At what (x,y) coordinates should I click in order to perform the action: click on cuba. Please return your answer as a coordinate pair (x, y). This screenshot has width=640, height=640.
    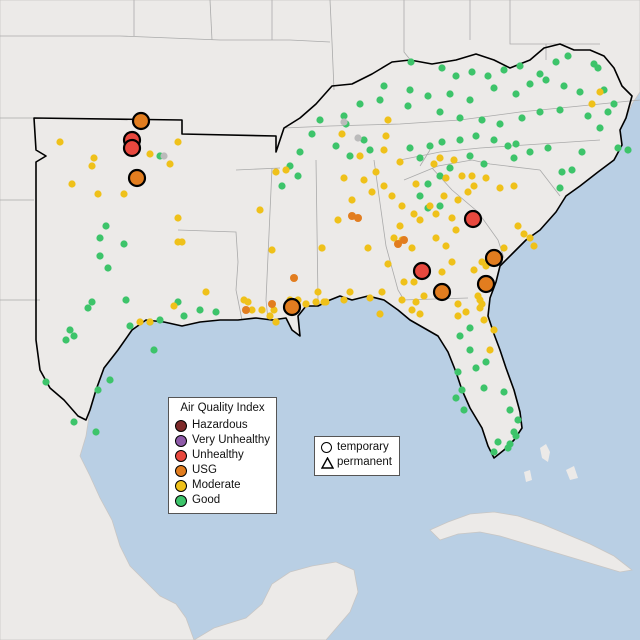
    Looking at the image, I should click on (531, 542).